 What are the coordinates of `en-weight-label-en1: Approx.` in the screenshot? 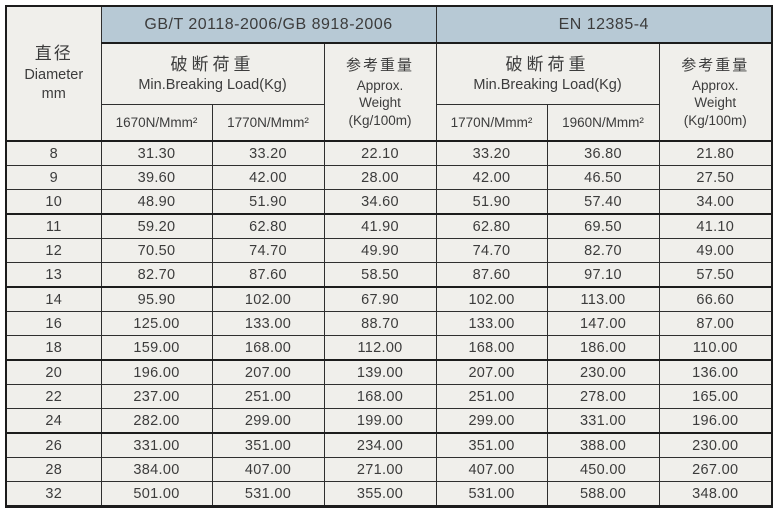 It's located at (715, 85).